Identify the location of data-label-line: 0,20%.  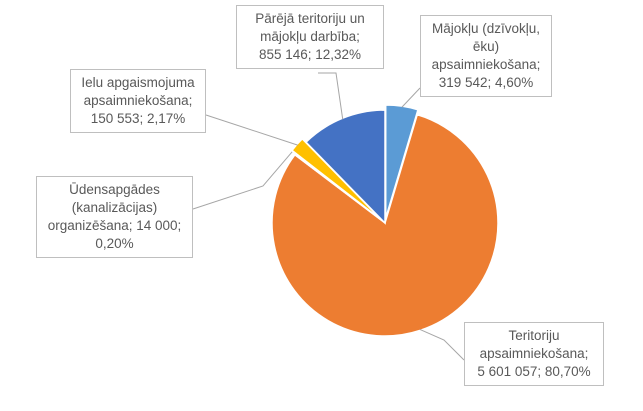
(114, 243).